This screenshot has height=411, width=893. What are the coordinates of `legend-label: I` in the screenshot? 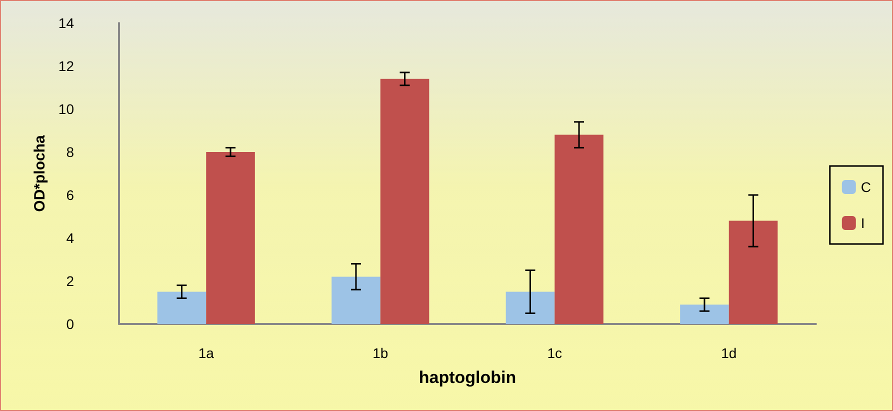 It's located at (862, 223).